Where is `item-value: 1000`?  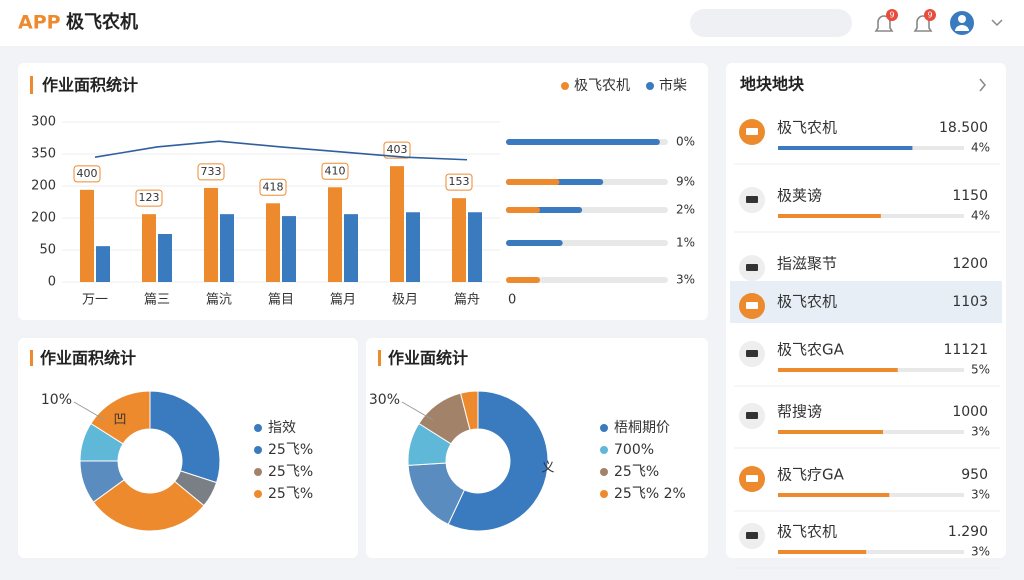 item-value: 1000 is located at coordinates (970, 412).